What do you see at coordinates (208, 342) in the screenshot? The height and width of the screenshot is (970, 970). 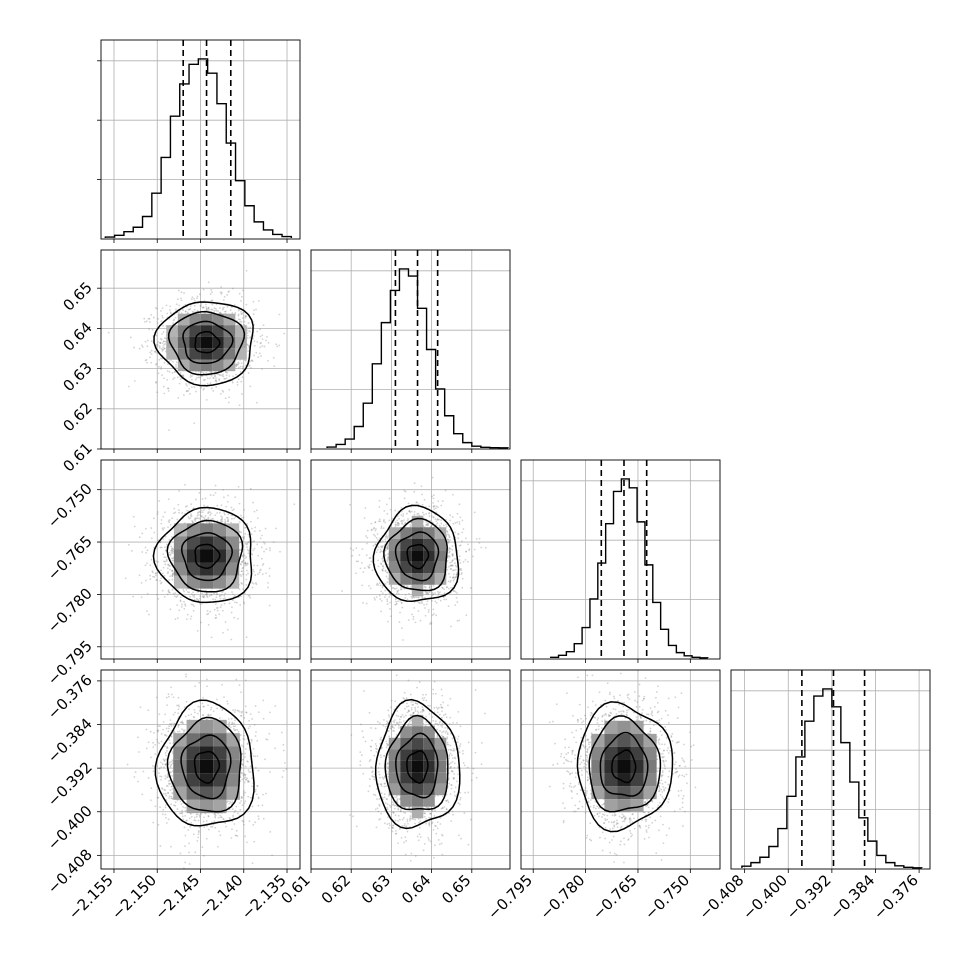 I see `contour-line` at bounding box center [208, 342].